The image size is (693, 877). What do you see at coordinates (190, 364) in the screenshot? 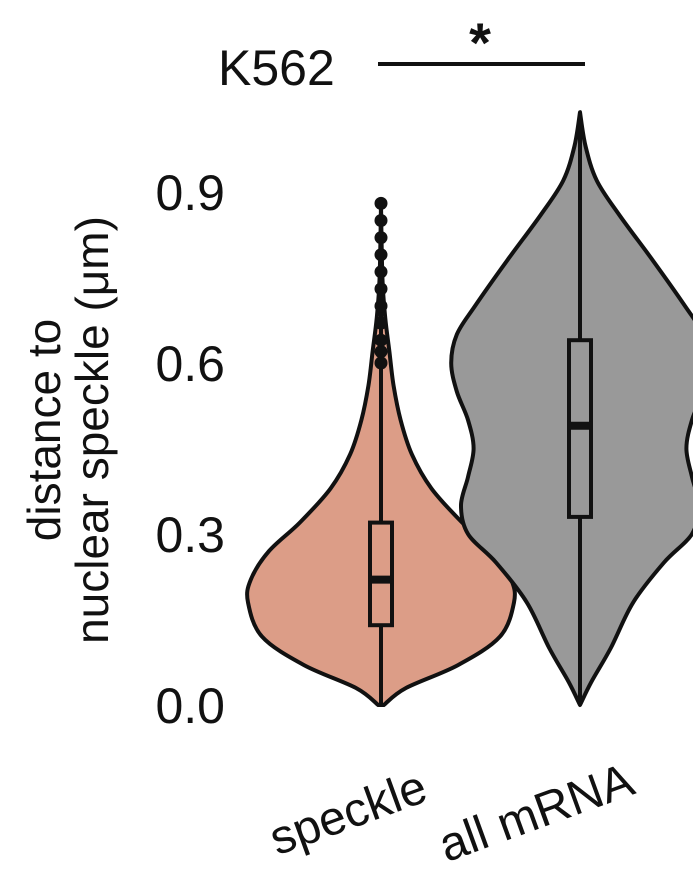
I see `y-tick-label: 0.6` at bounding box center [190, 364].